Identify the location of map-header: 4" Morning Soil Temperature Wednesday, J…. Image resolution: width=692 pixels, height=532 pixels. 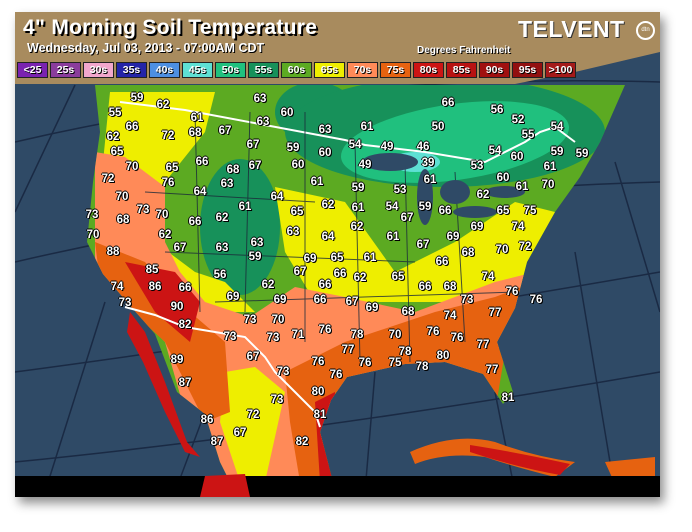
(337, 48).